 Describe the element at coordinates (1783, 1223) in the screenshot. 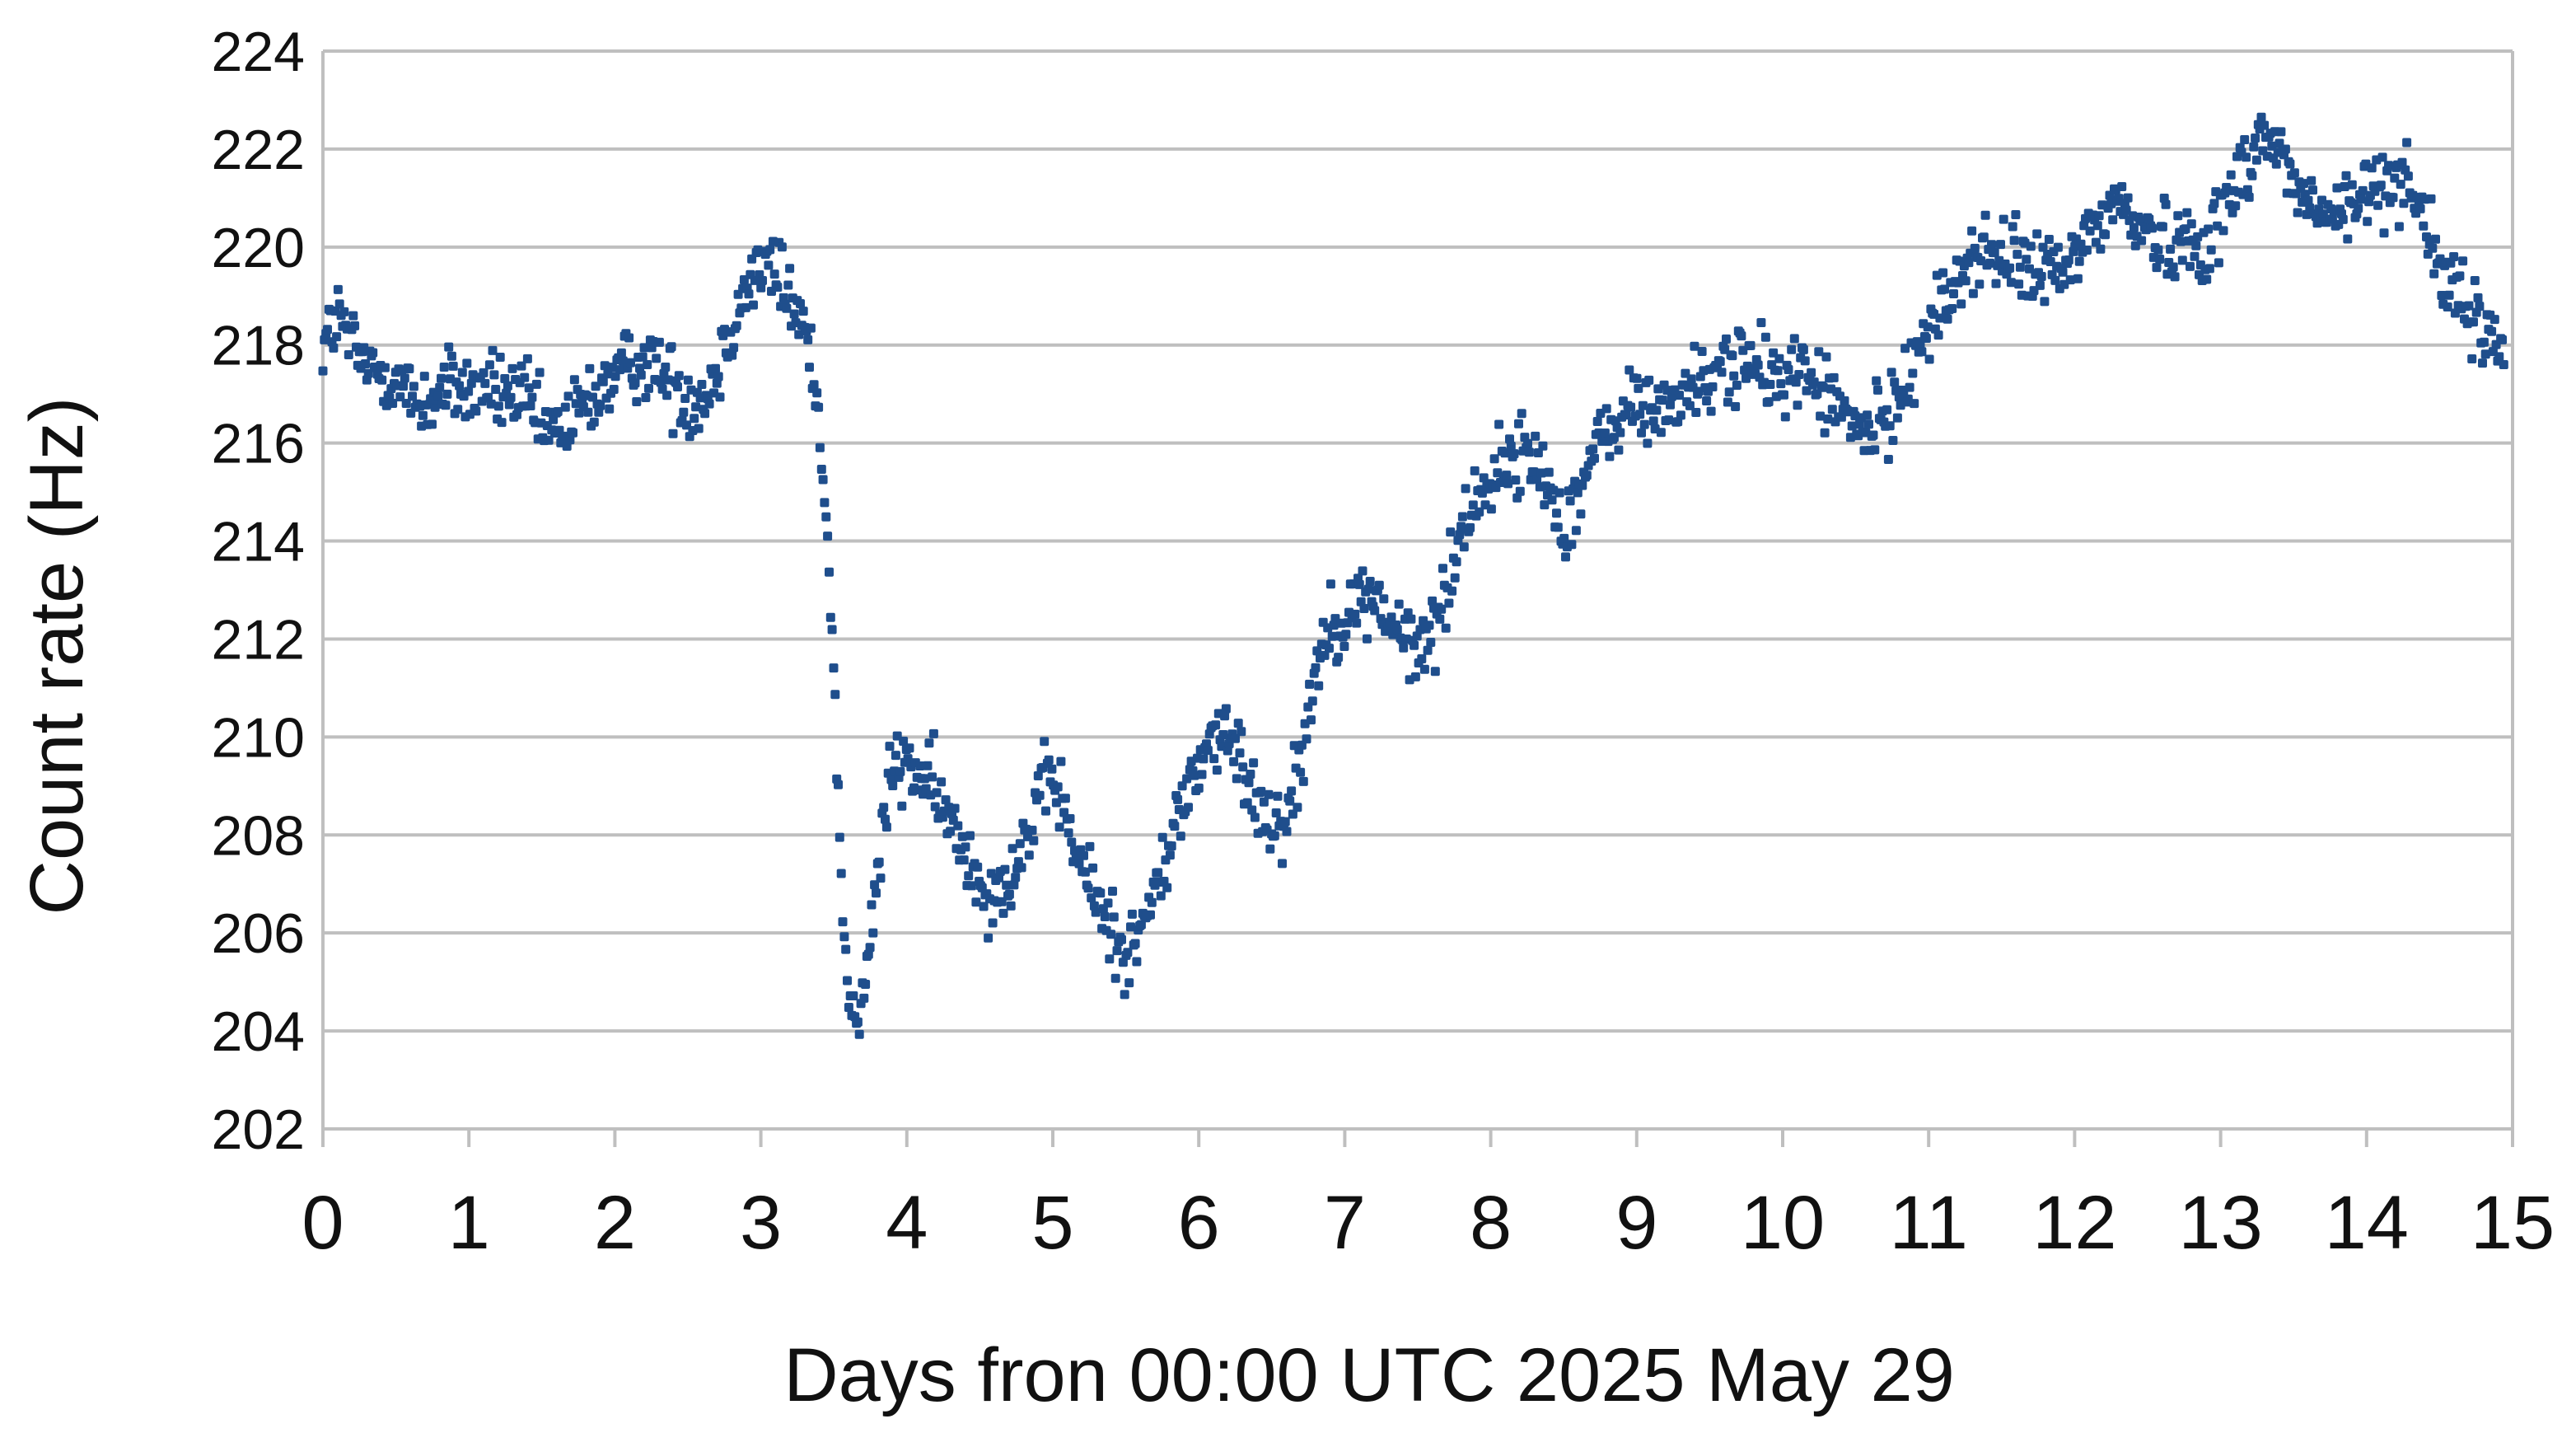

I see `x-tick-label: 10` at that location.